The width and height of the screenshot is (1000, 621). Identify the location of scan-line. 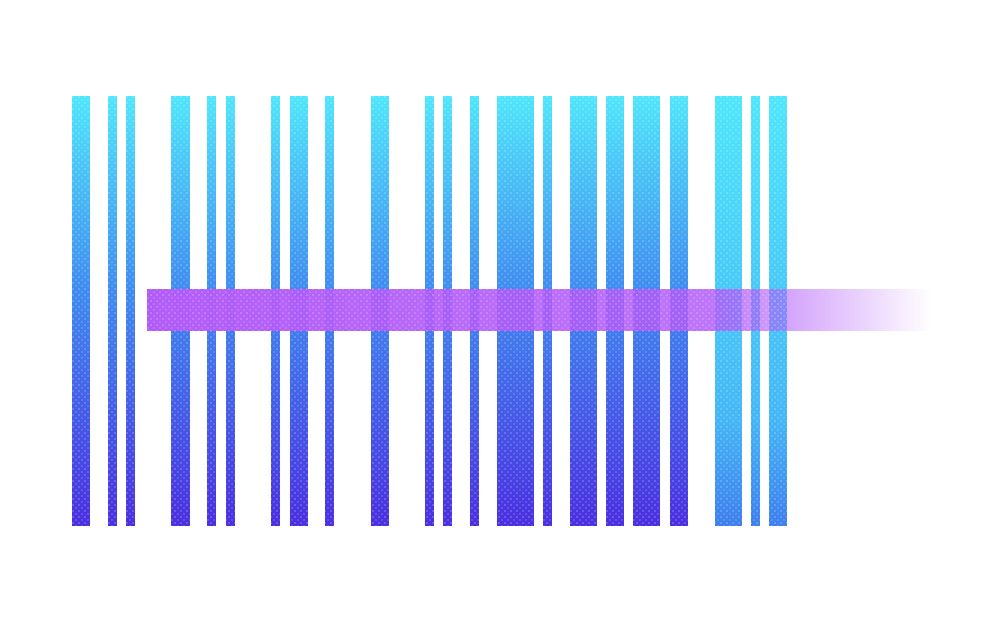
(539, 310).